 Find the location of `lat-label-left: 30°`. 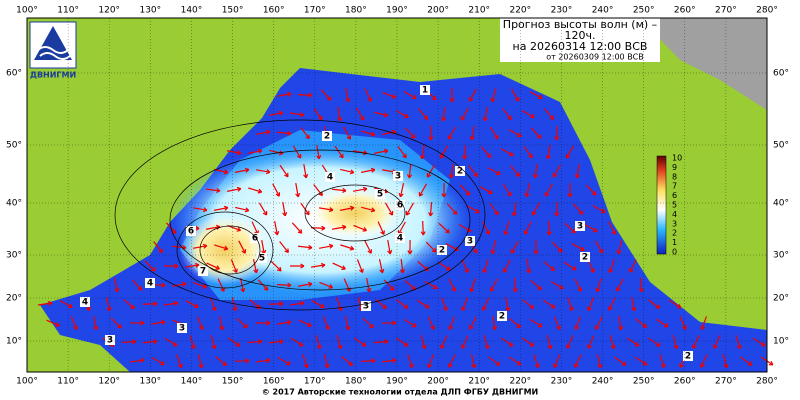

lat-label-left: 30° is located at coordinates (14, 256).